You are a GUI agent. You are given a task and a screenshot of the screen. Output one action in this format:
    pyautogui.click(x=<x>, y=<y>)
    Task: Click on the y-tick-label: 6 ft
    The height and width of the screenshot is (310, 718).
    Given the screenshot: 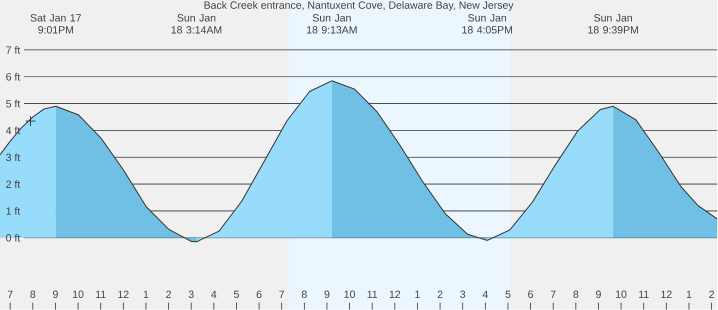 What is the action you would take?
    pyautogui.click(x=13, y=76)
    